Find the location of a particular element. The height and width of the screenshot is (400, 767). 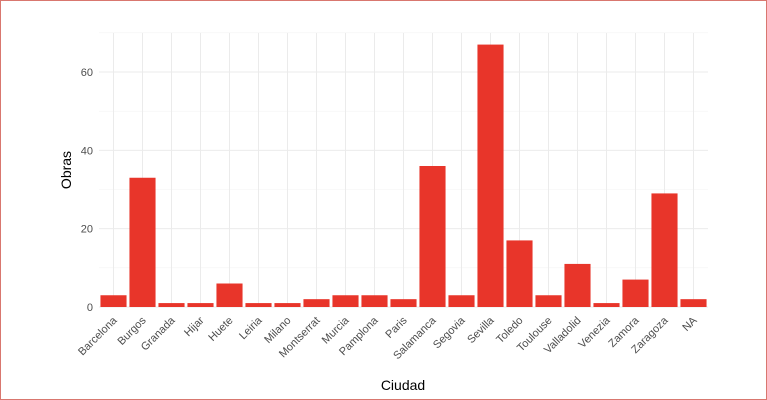

x-tick-label: Leiria is located at coordinates (251, 328).